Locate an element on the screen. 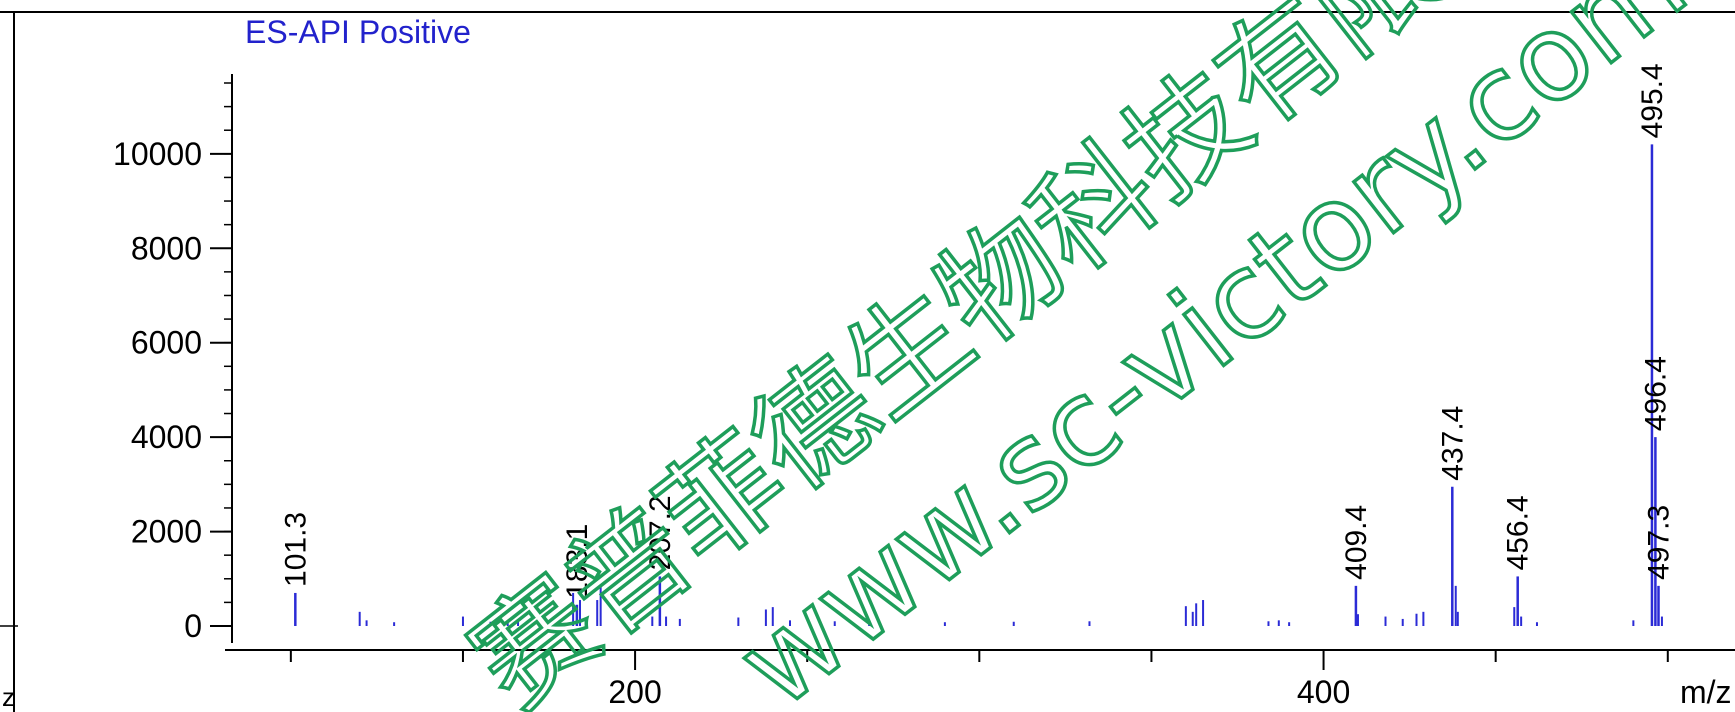 The width and height of the screenshot is (1735, 712). peak-label: 497.3 is located at coordinates (1658, 542).